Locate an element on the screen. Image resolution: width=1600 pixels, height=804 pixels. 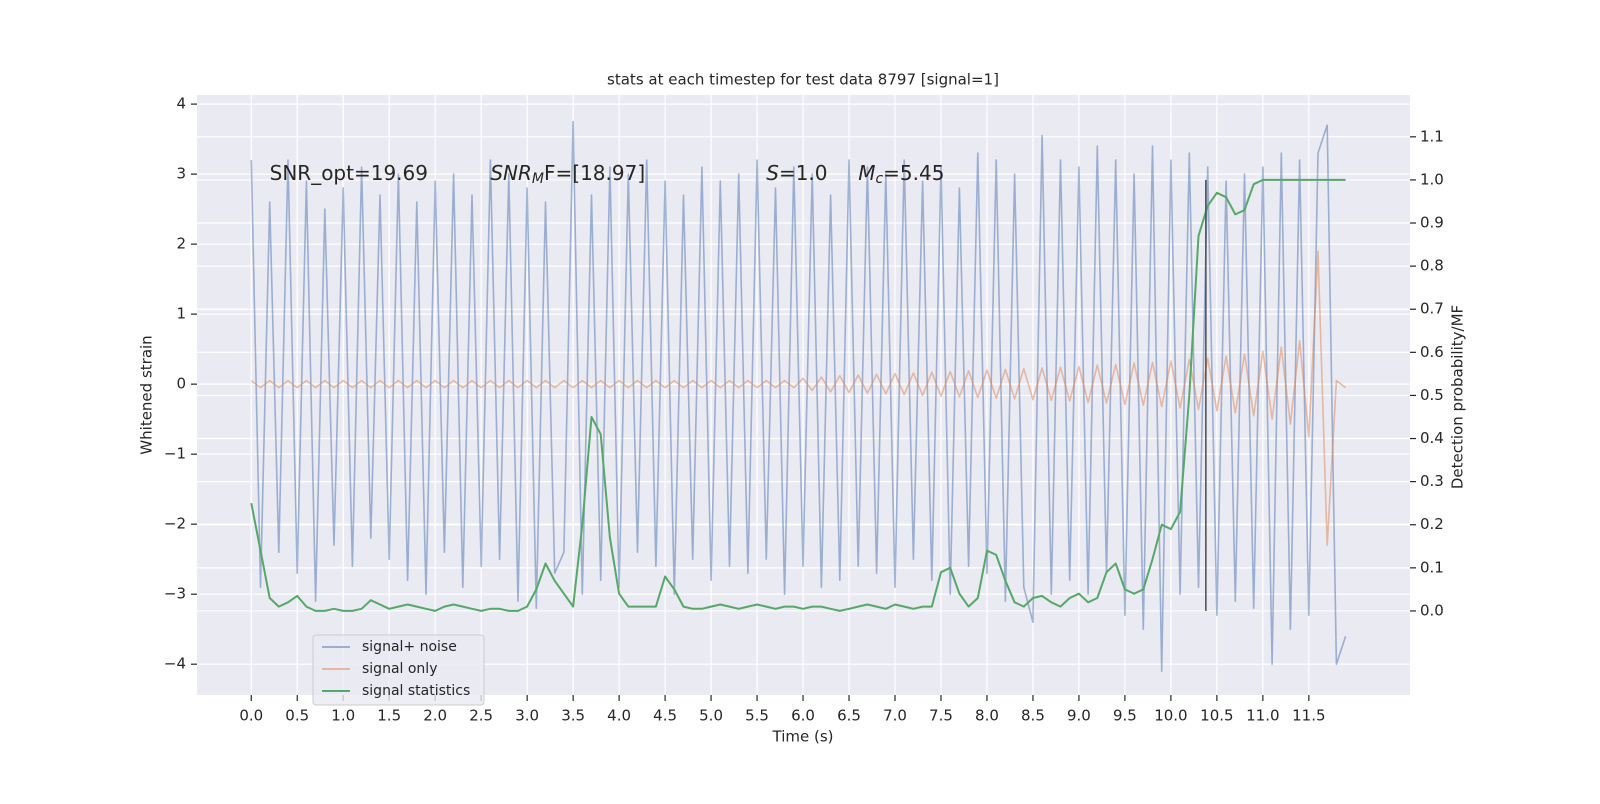
y-tick-label: 2 is located at coordinates (181, 244).